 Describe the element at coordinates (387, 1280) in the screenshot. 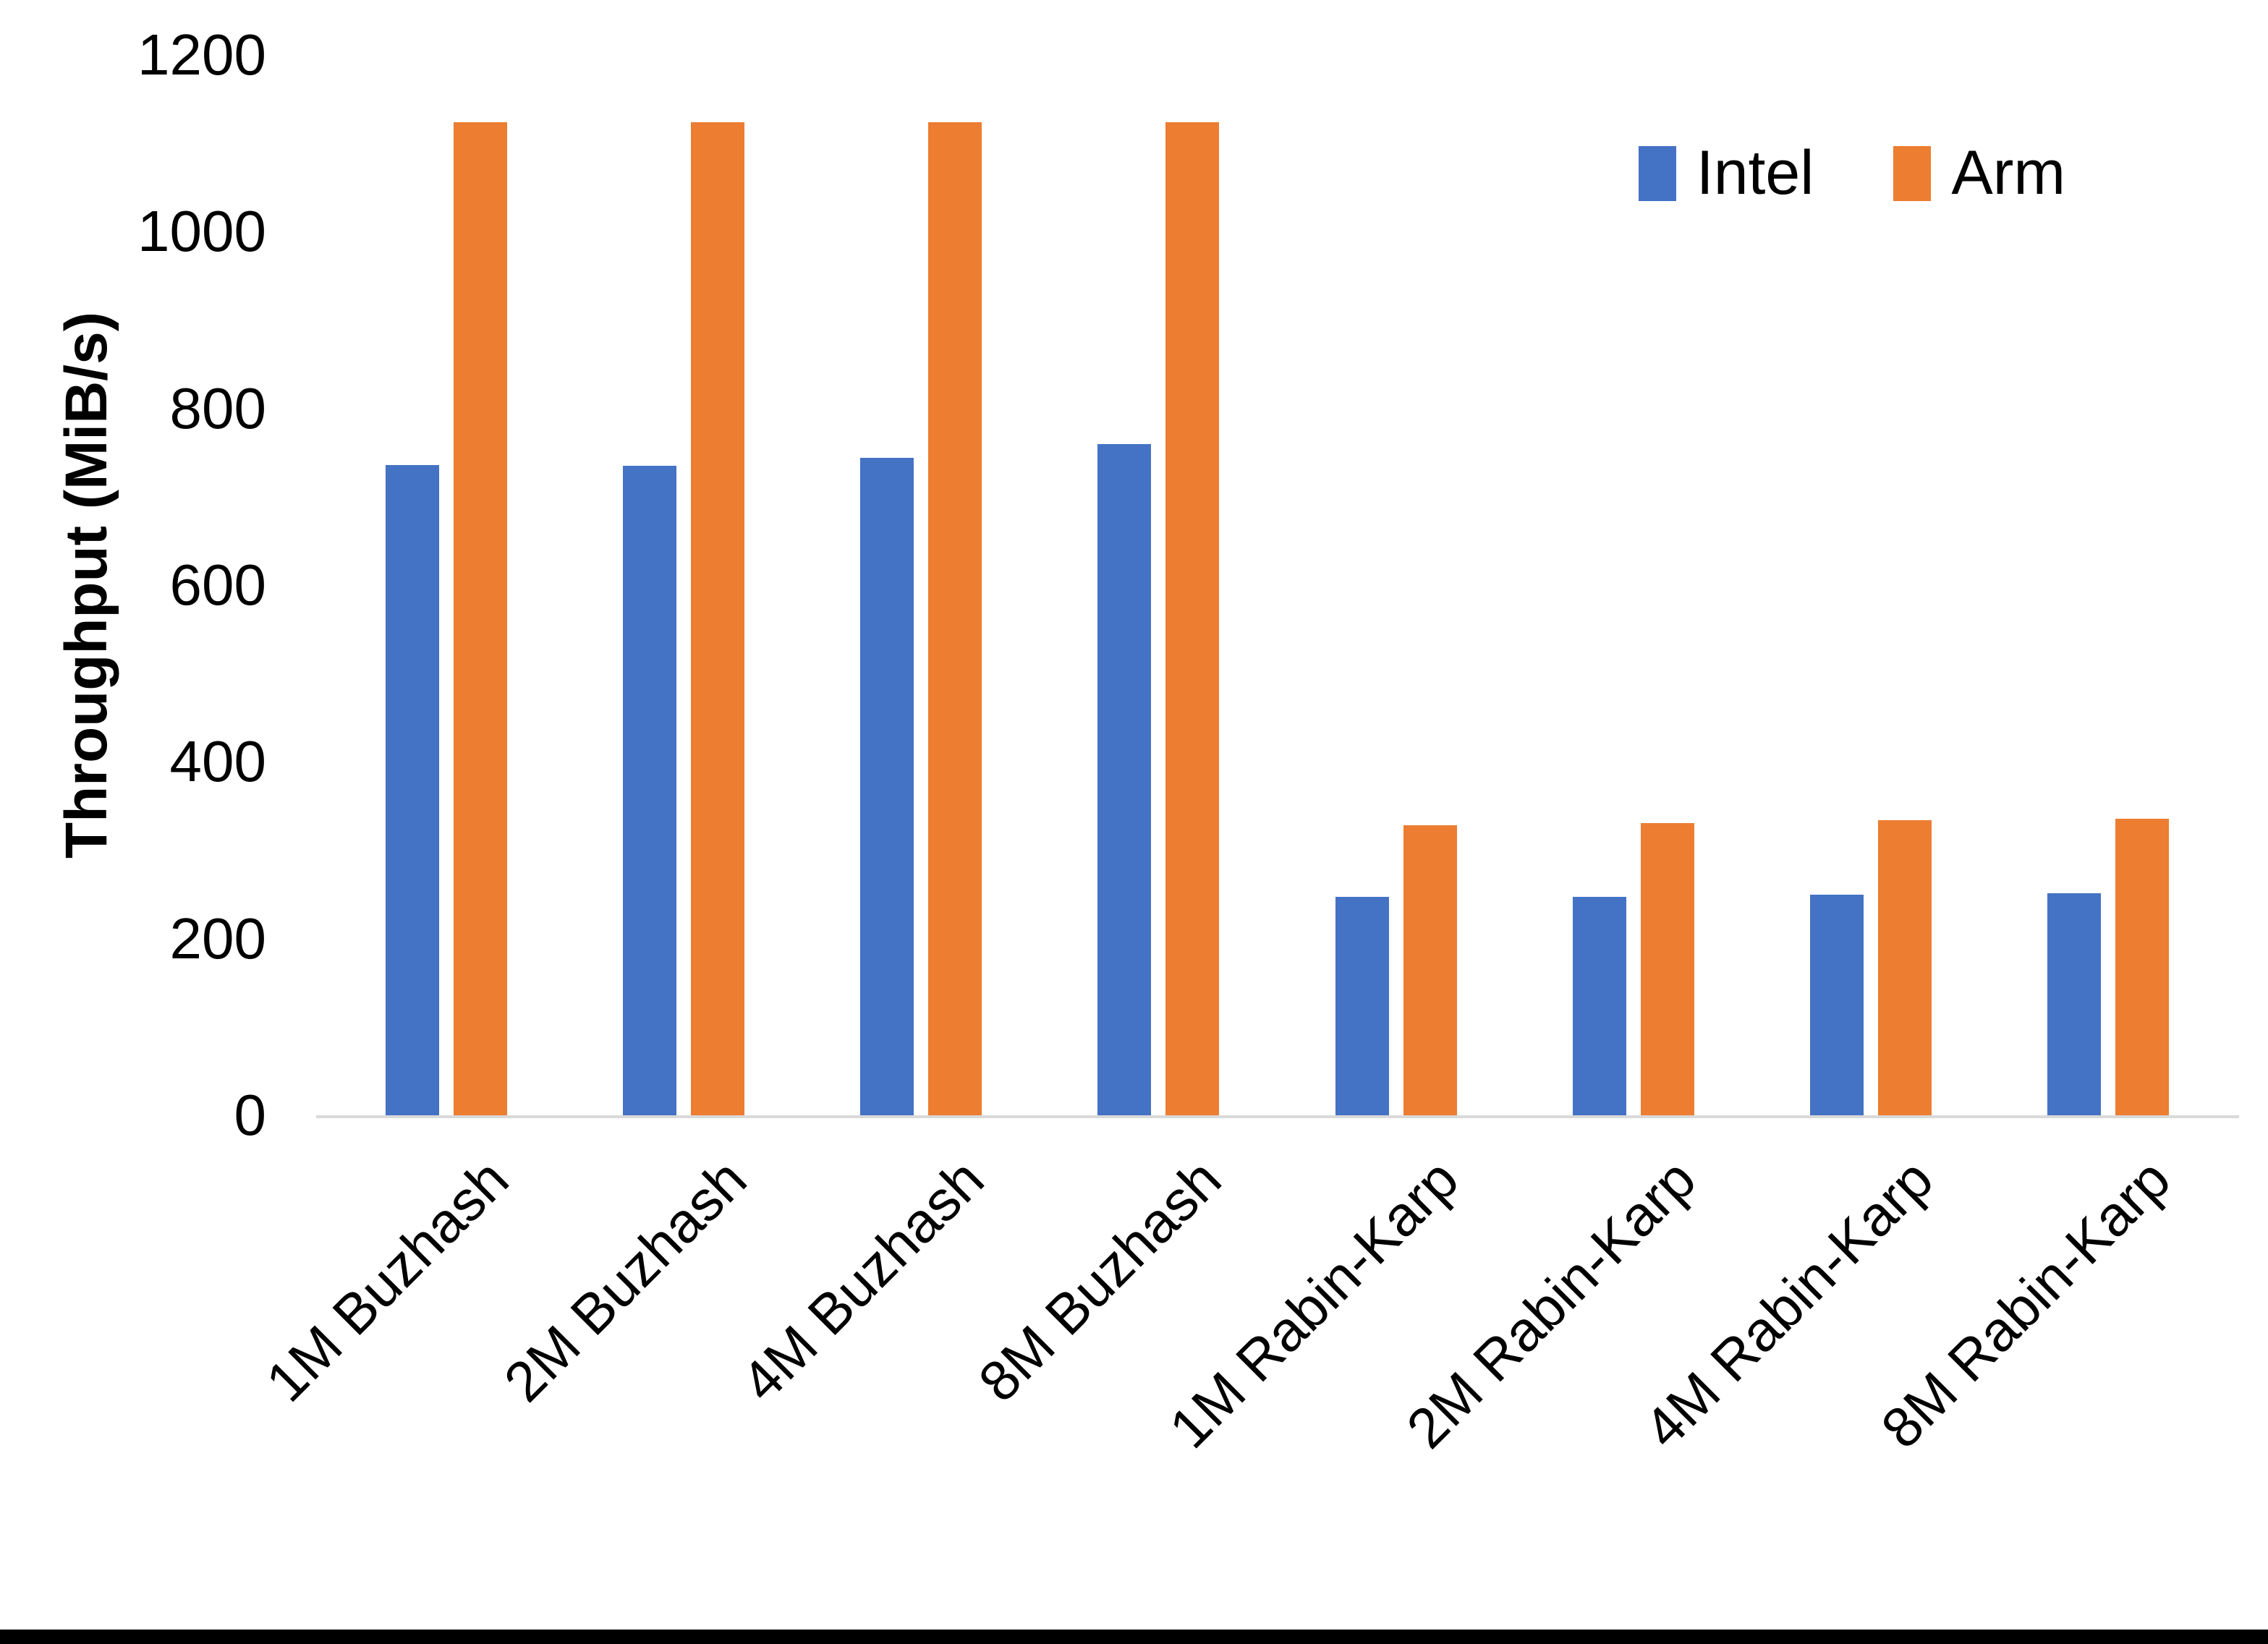

I see `category-label-1m-buzhash: 1M Buzhash` at that location.